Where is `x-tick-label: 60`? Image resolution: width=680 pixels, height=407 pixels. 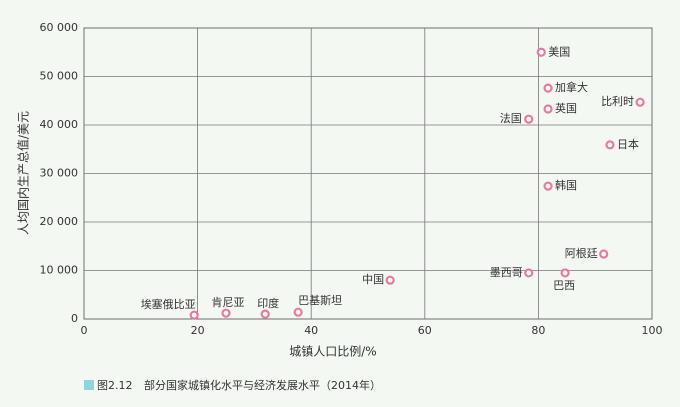
x-tick-label: 60 is located at coordinates (425, 330).